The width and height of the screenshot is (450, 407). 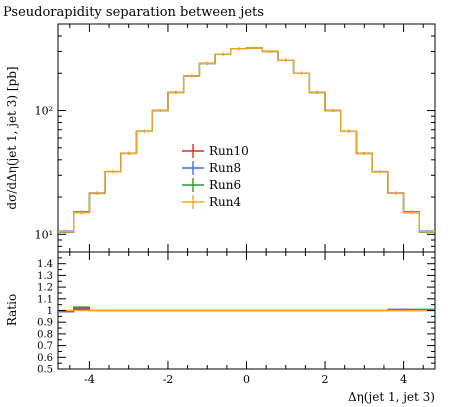 I want to click on ratio-tick-label: 0.9, so click(x=45, y=323).